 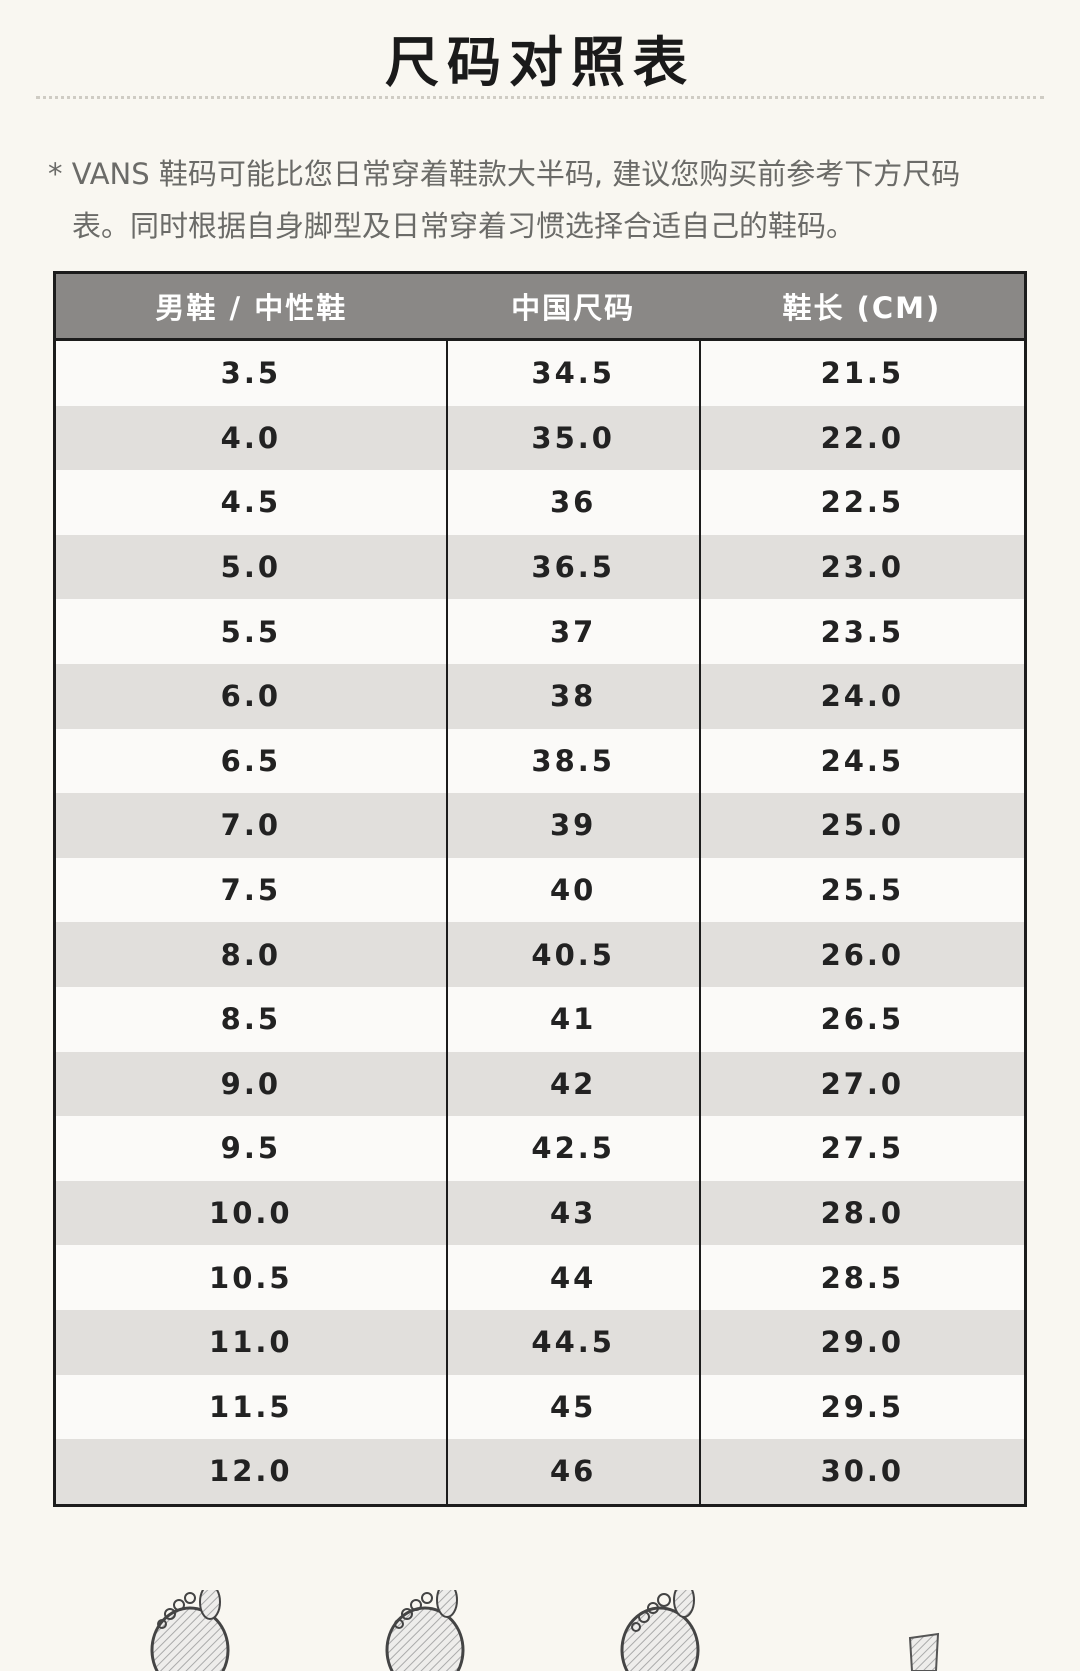 What do you see at coordinates (572, 502) in the screenshot?
I see `cn-size-cell: 36` at bounding box center [572, 502].